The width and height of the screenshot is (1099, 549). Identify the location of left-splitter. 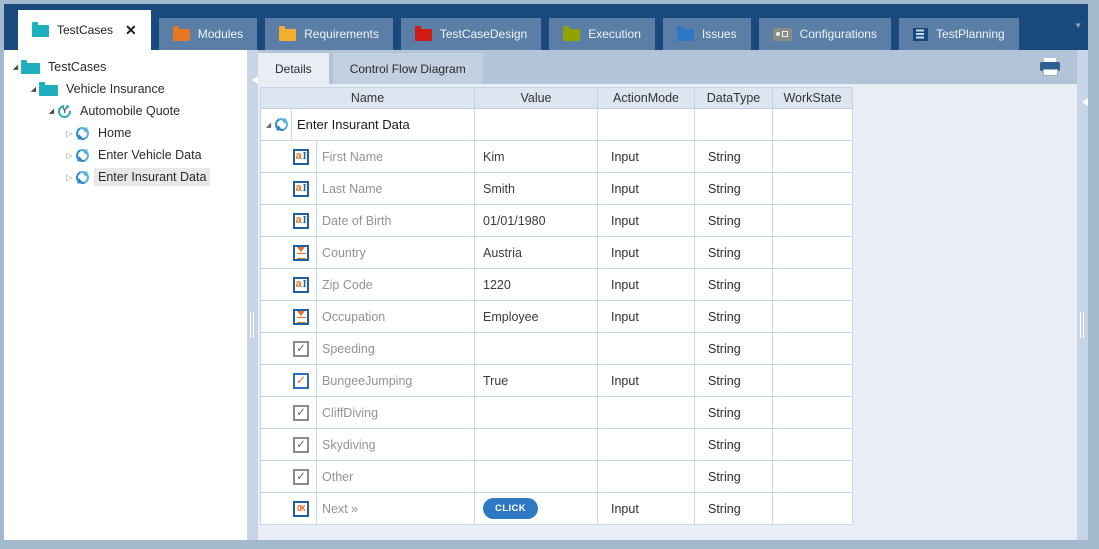
(252, 295).